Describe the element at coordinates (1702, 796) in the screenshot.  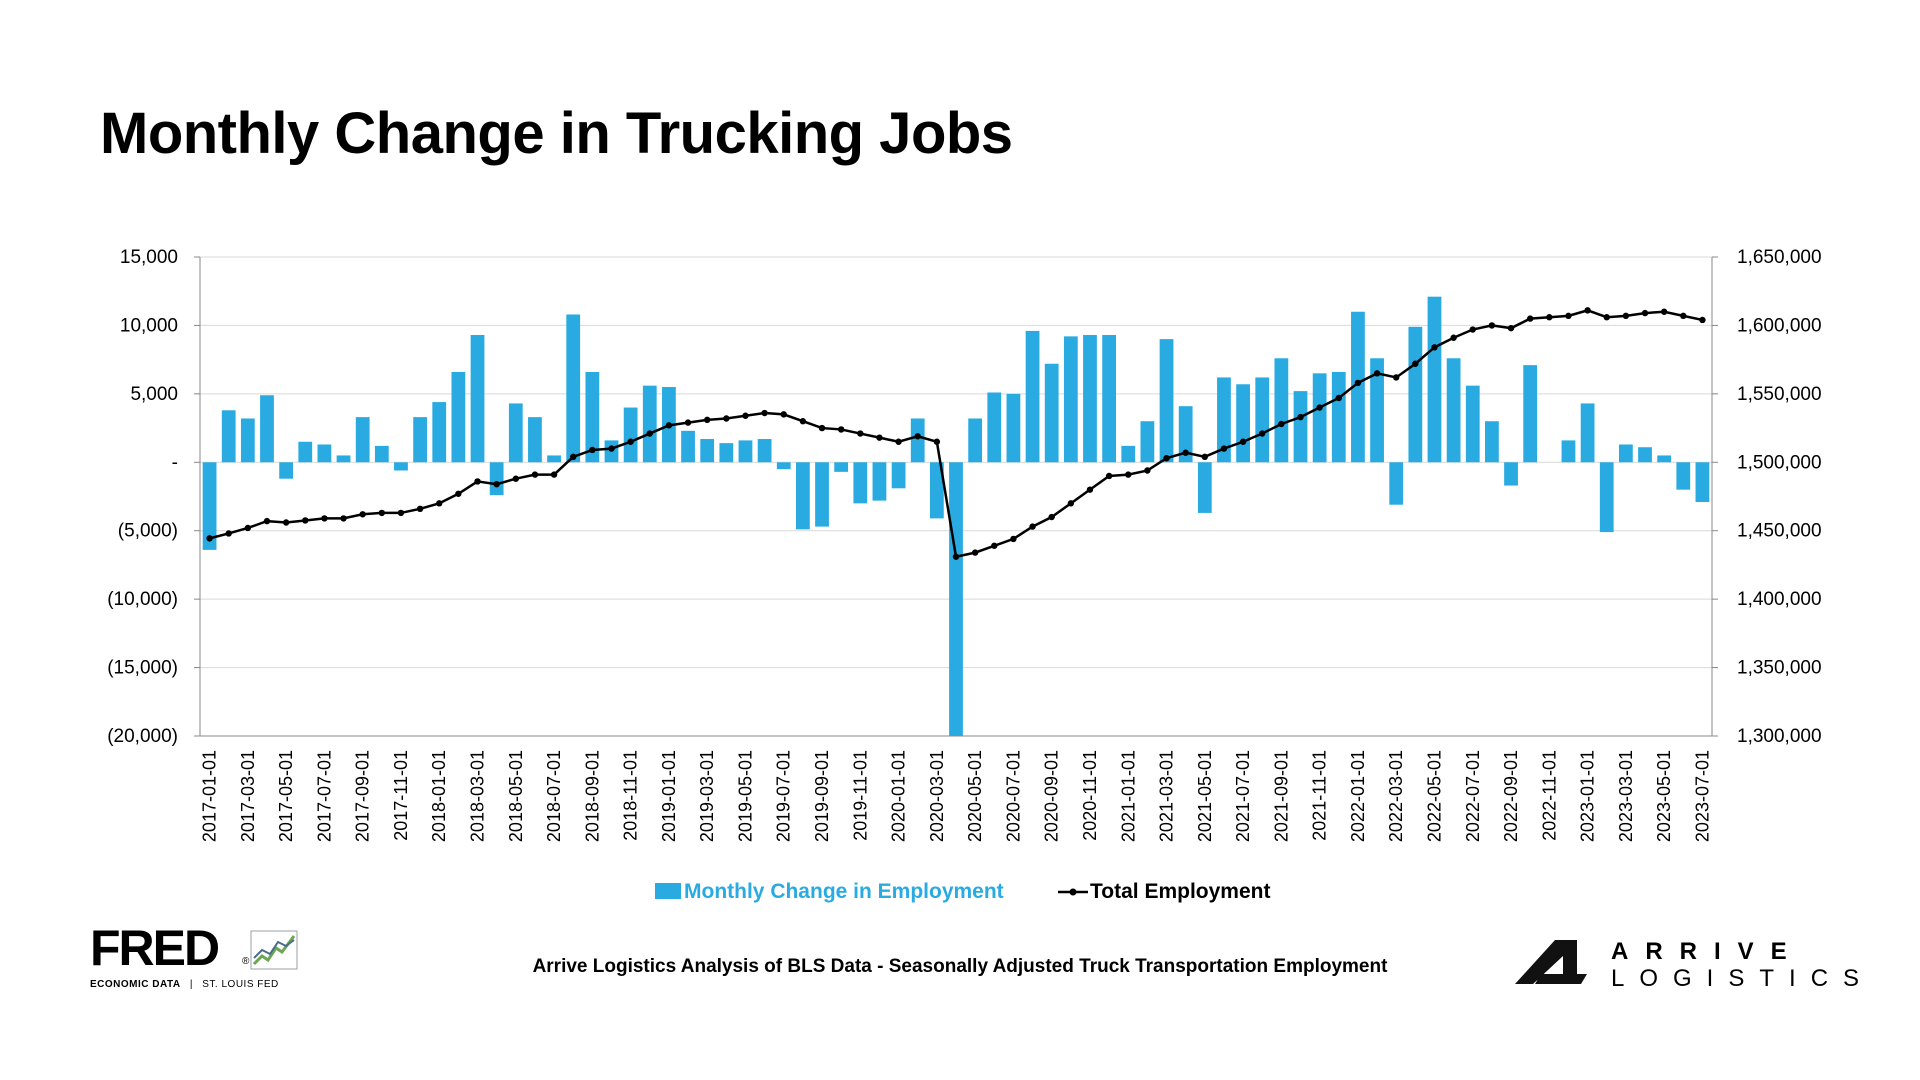
I see `x-tick-label: 2023-07-01` at that location.